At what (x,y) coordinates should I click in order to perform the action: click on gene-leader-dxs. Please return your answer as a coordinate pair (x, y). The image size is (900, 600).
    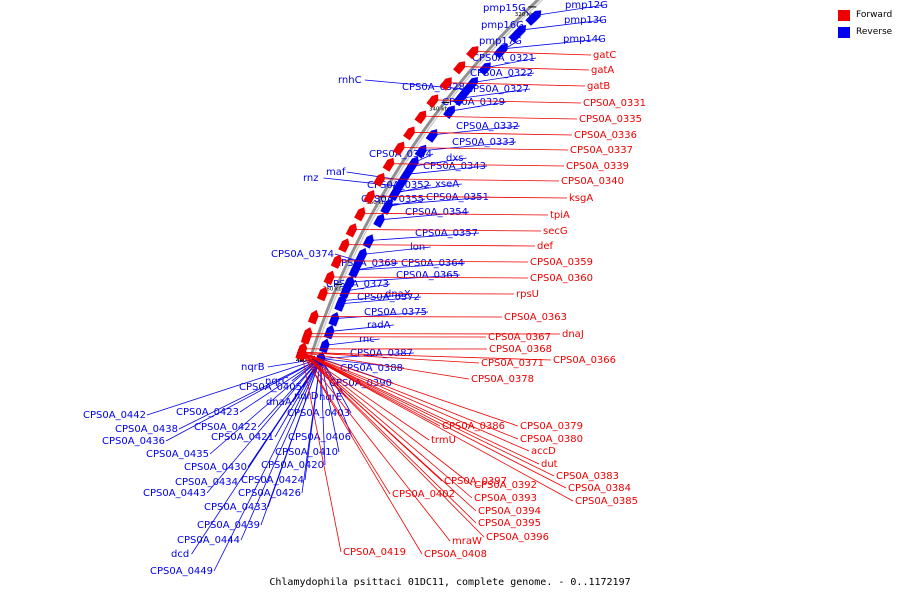
    Looking at the image, I should click on (439, 162).